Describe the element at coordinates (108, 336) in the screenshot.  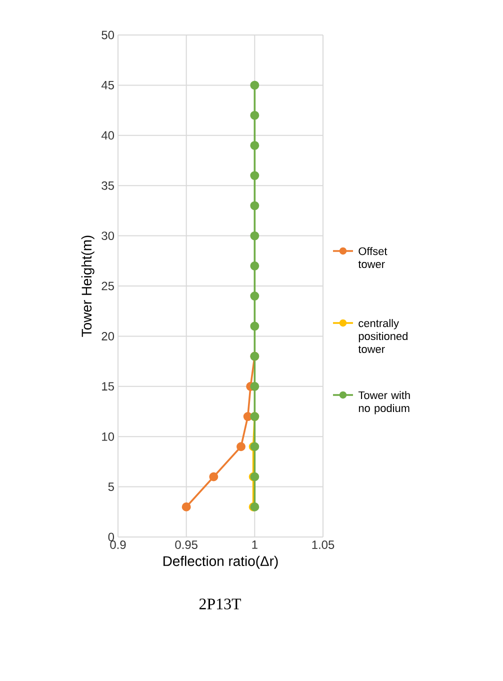
I see `y-tick-label: 20` at that location.